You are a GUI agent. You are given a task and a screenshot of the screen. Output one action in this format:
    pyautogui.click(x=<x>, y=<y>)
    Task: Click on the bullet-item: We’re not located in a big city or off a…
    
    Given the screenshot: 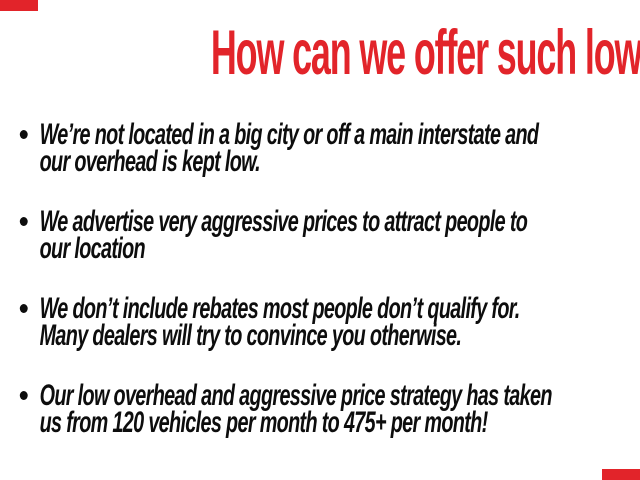 What is the action you would take?
    pyautogui.click(x=320, y=148)
    